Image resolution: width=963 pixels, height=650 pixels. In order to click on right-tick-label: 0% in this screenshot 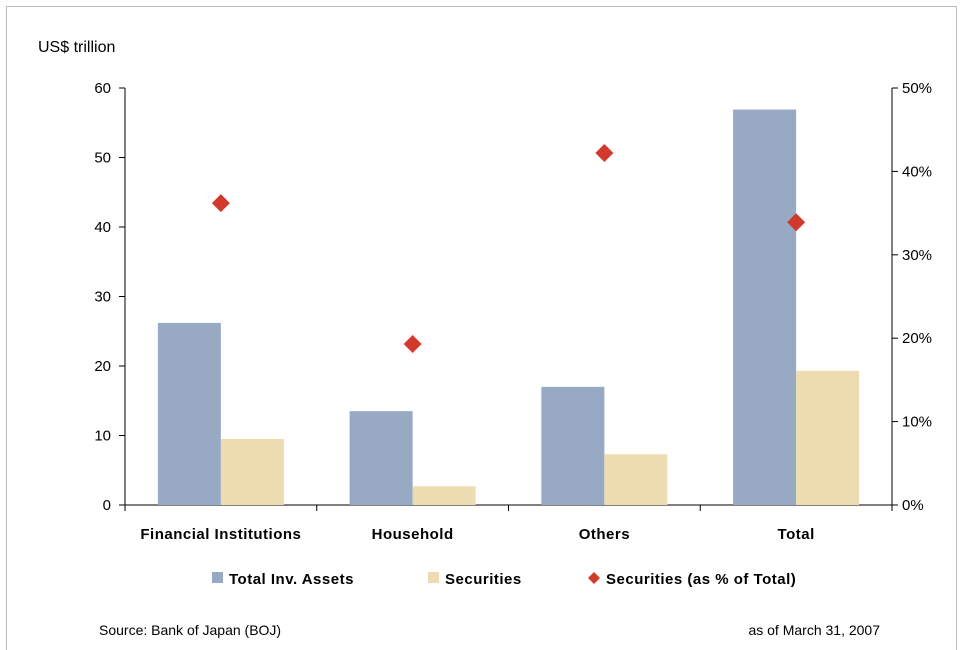, I will do `click(913, 505)`.